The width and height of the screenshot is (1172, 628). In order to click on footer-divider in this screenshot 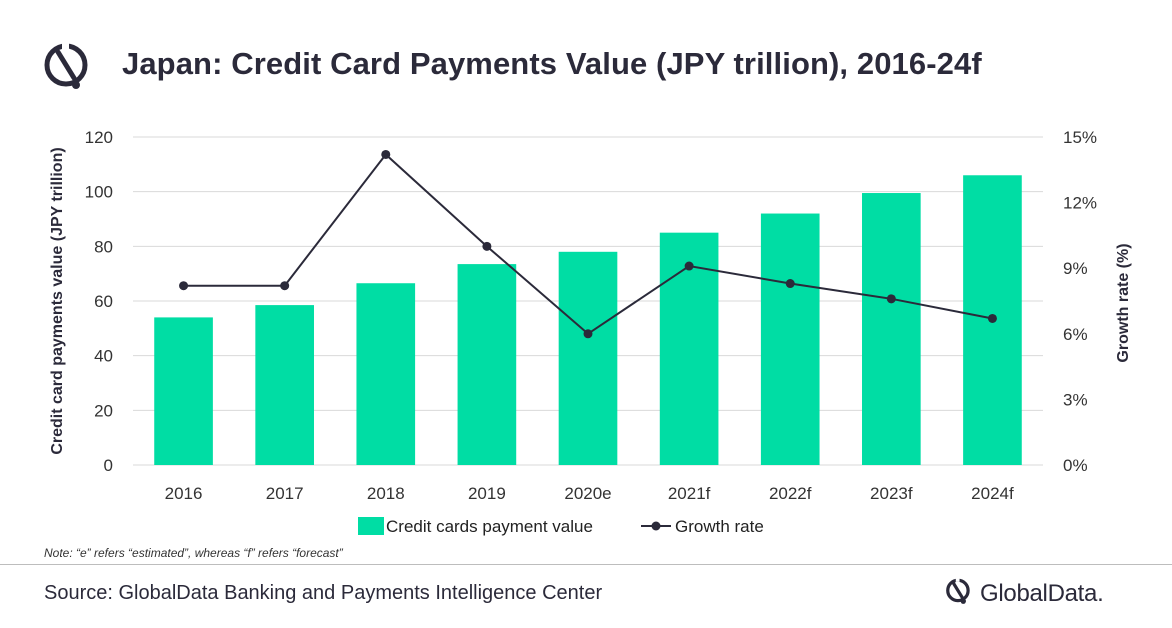, I will do `click(586, 564)`.